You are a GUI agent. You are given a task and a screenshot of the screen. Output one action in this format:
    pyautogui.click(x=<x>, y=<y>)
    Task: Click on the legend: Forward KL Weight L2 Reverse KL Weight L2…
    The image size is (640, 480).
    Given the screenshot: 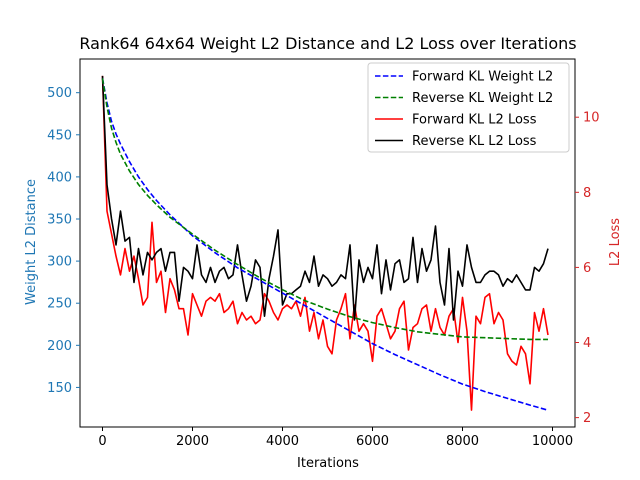 What is the action you would take?
    pyautogui.click(x=468, y=107)
    